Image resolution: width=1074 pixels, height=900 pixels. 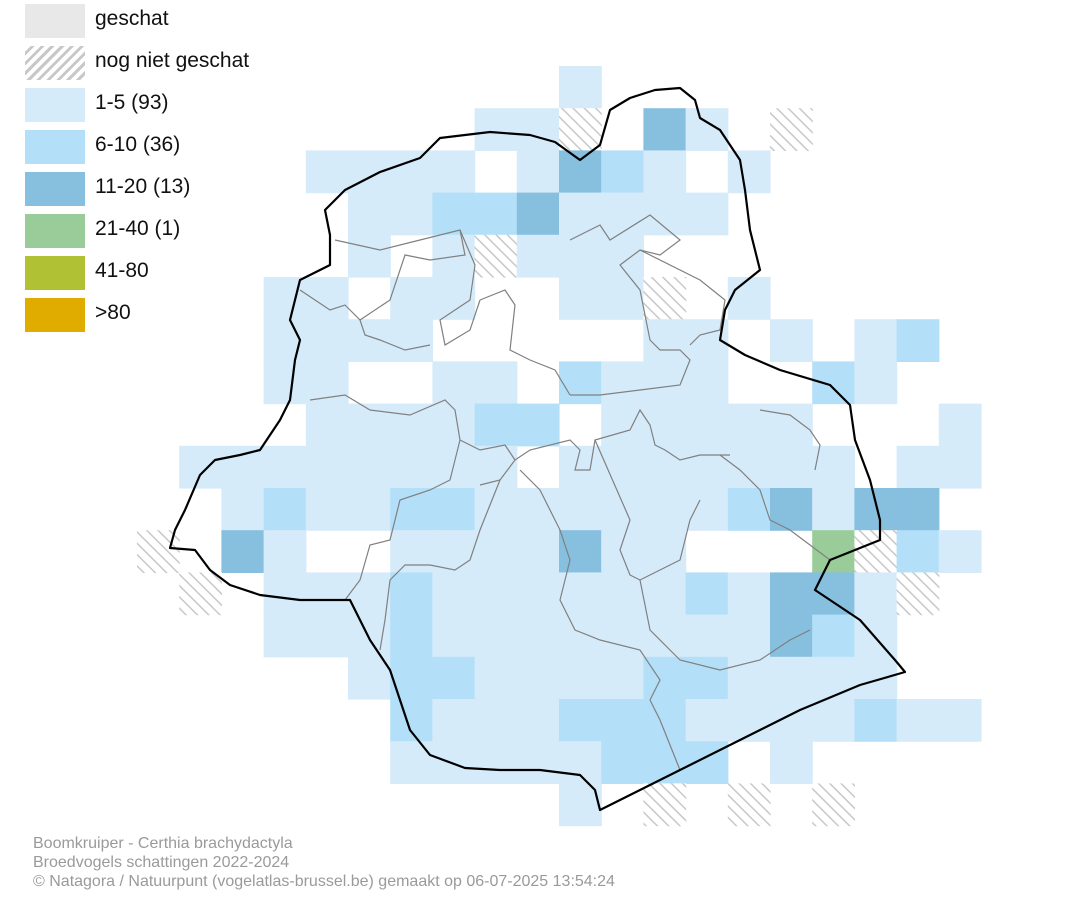 What do you see at coordinates (172, 60) in the screenshot?
I see `legend-label: nog niet geschat` at bounding box center [172, 60].